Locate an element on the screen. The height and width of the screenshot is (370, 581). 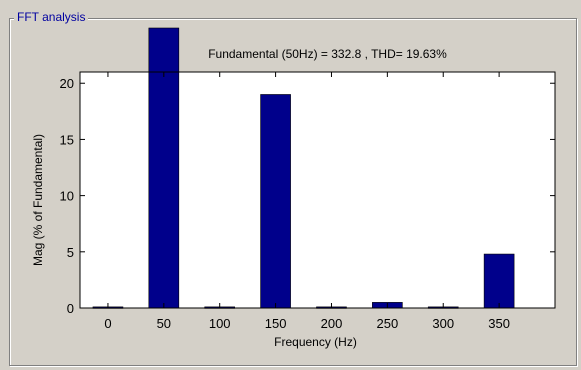
bar-50hz is located at coordinates (164, 168).